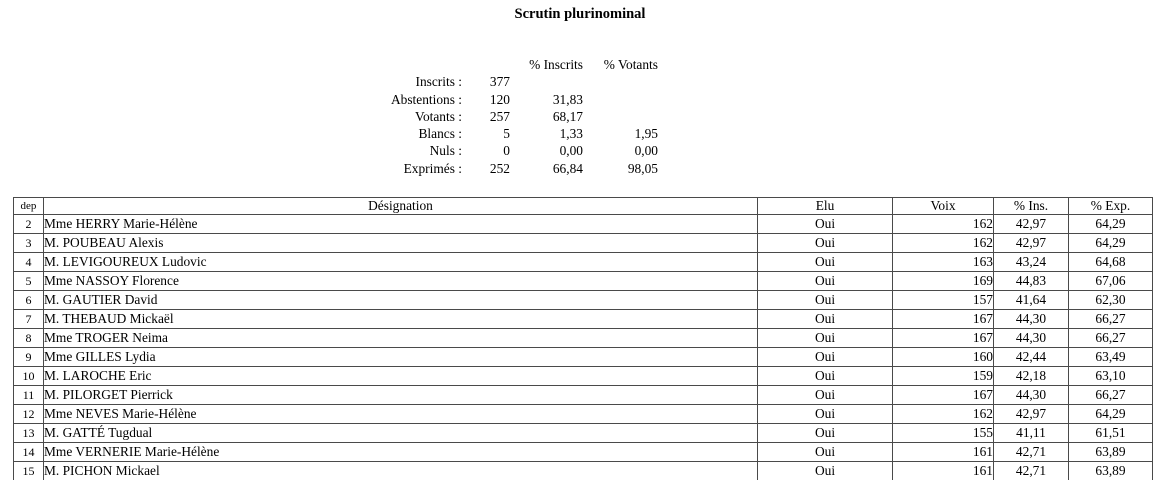  I want to click on result-row: 12 Mme NEVES Marie-Hélène Oui 162 42,97 64,29, so click(583, 414).